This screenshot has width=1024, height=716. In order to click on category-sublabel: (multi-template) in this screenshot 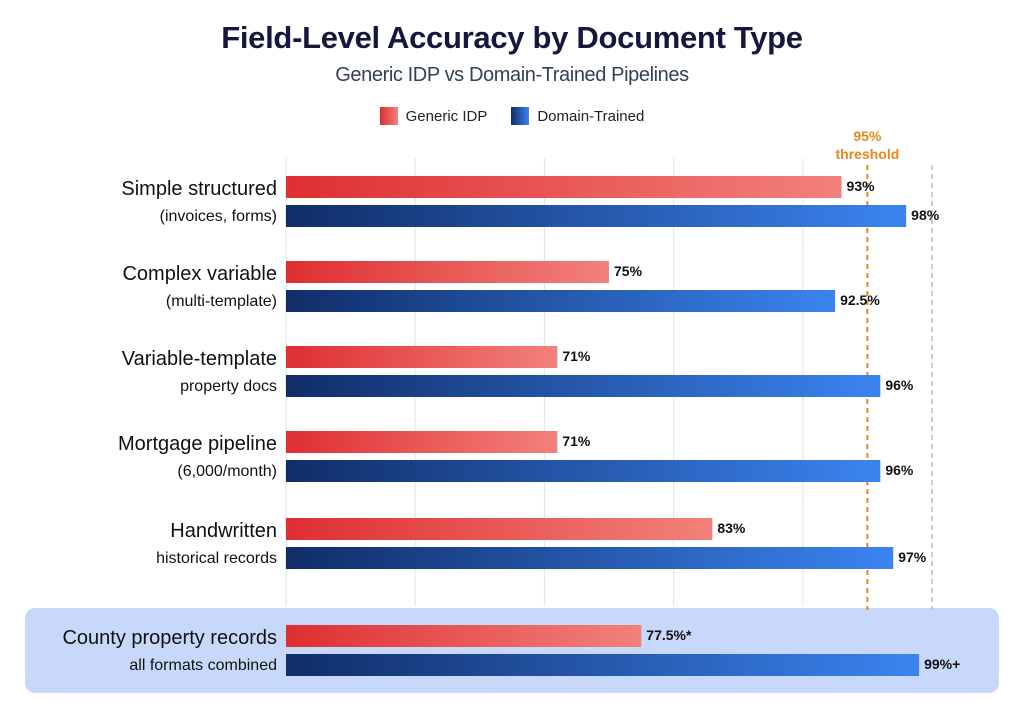, I will do `click(221, 301)`.